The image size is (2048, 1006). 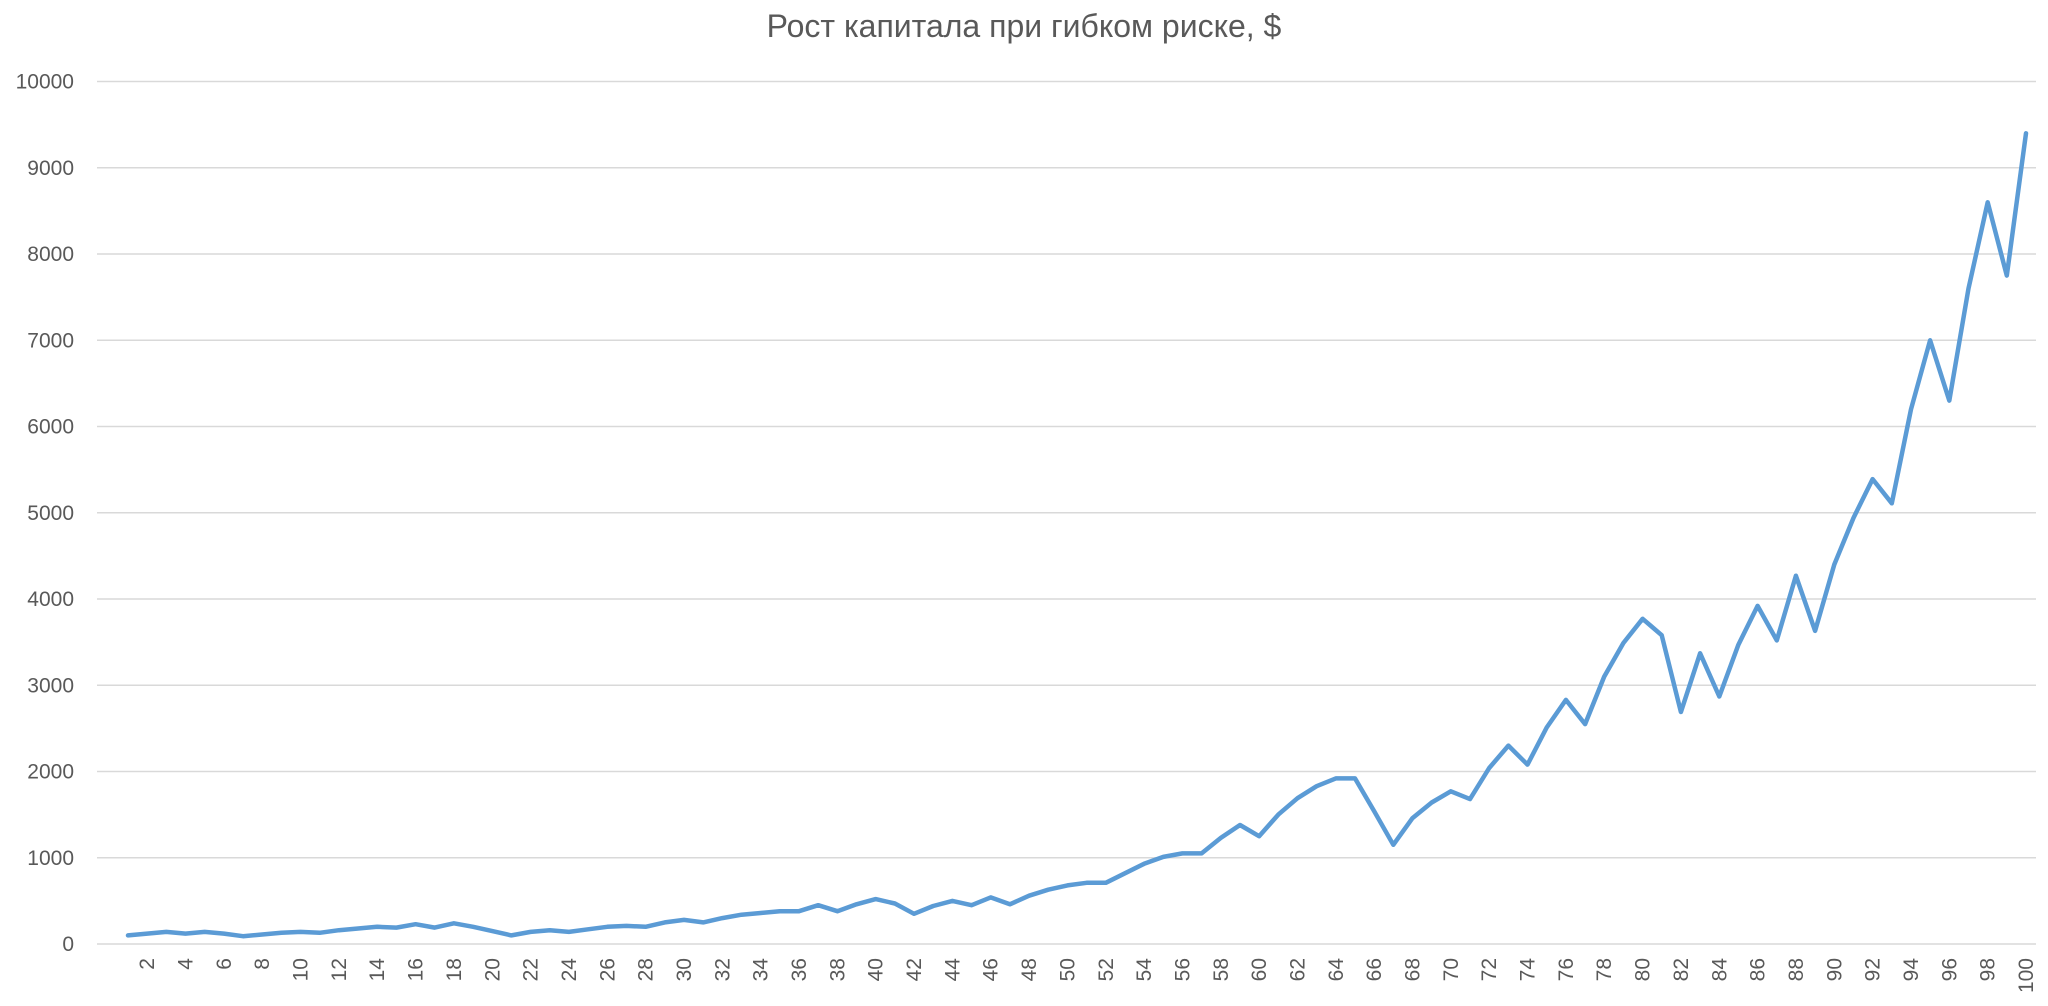 What do you see at coordinates (68, 944) in the screenshot?
I see `y-tick-label: 0` at bounding box center [68, 944].